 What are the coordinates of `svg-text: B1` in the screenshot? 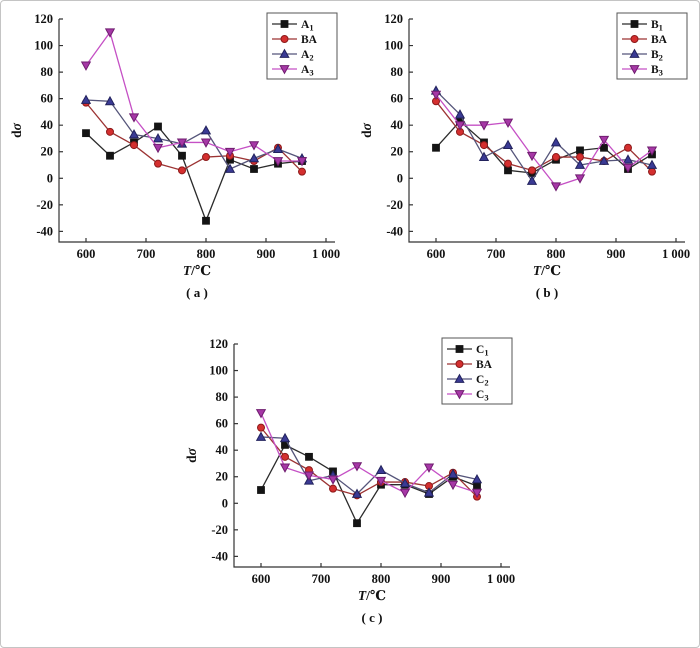 It's located at (657, 26).